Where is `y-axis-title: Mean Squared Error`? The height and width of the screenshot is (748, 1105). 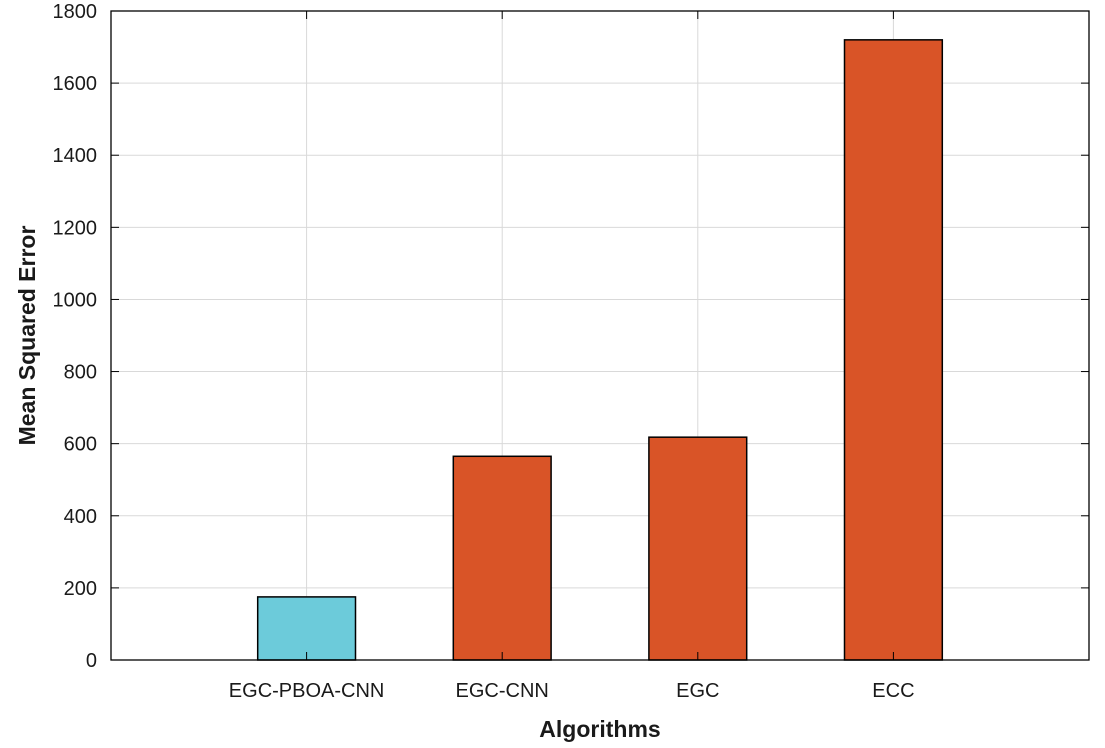
y-axis-title: Mean Squared Error is located at coordinates (27, 336).